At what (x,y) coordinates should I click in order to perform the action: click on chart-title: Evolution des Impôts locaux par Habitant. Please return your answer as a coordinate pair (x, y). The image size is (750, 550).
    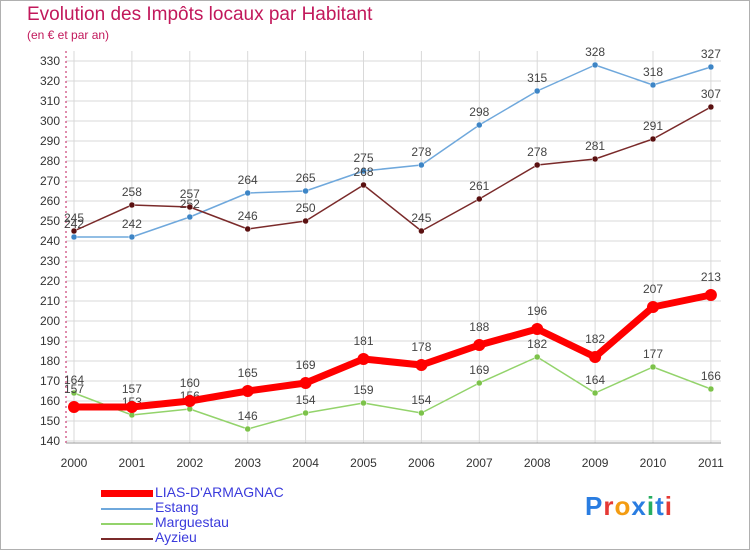
    Looking at the image, I should click on (200, 14).